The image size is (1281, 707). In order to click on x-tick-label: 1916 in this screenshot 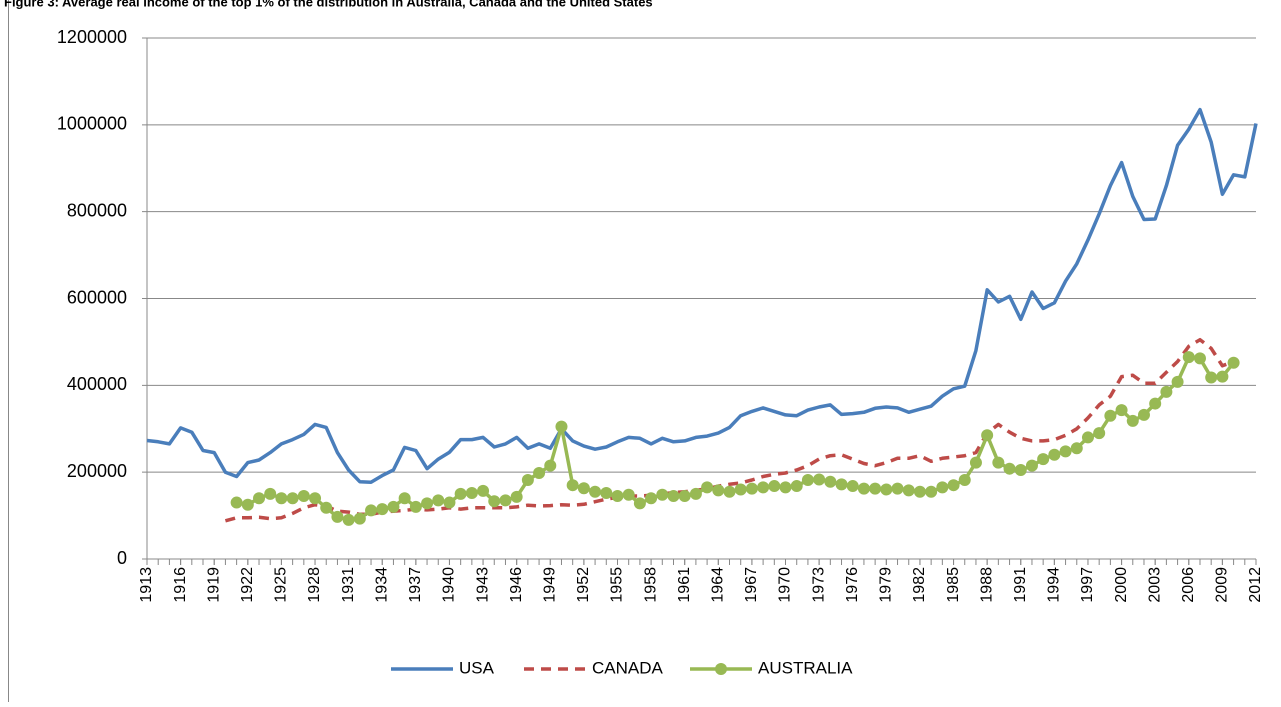, I will do `click(180, 585)`.